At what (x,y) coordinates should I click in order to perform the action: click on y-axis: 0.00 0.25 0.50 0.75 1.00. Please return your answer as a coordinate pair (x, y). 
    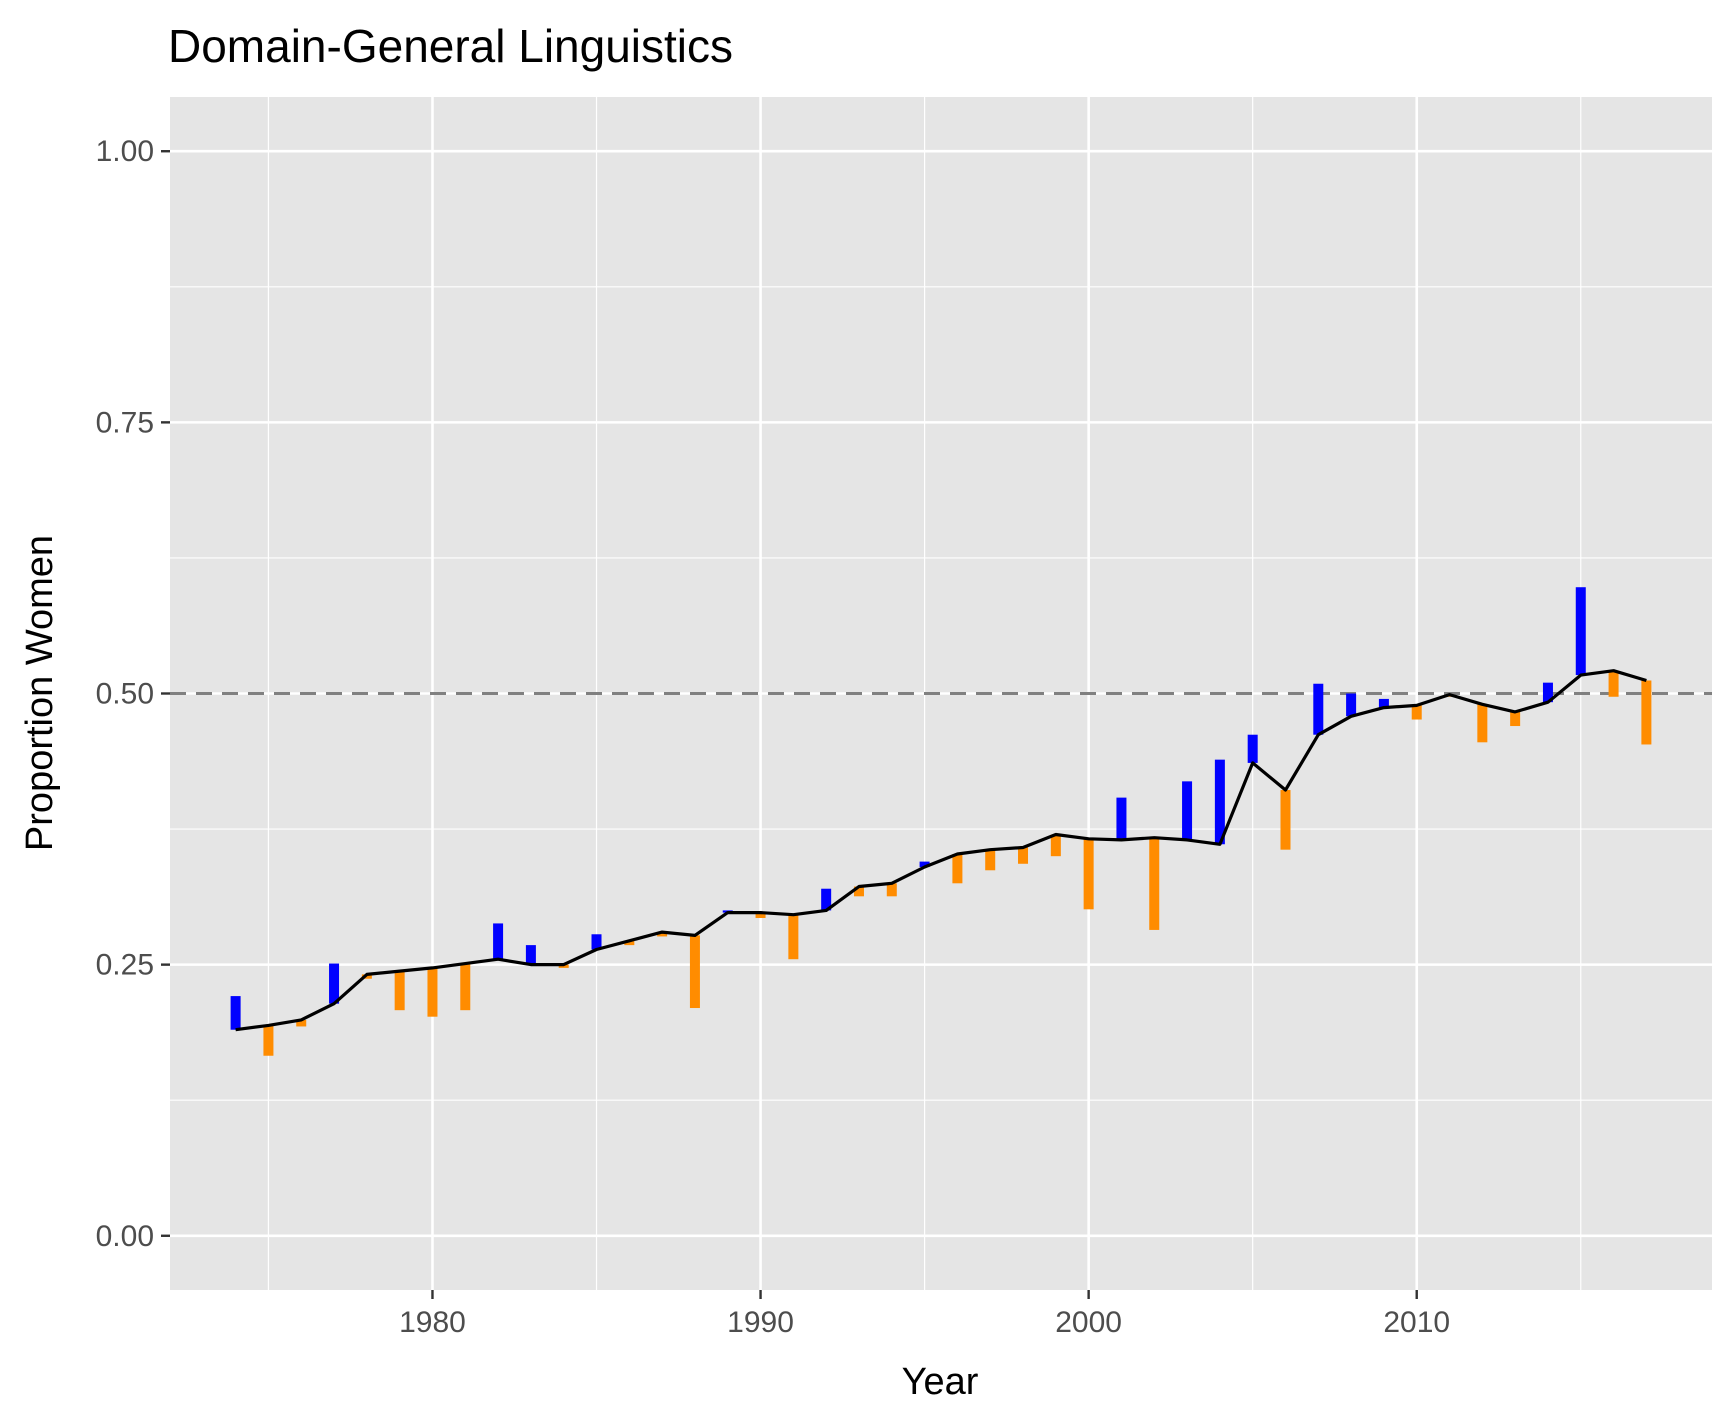
    Looking at the image, I should click on (133, 694).